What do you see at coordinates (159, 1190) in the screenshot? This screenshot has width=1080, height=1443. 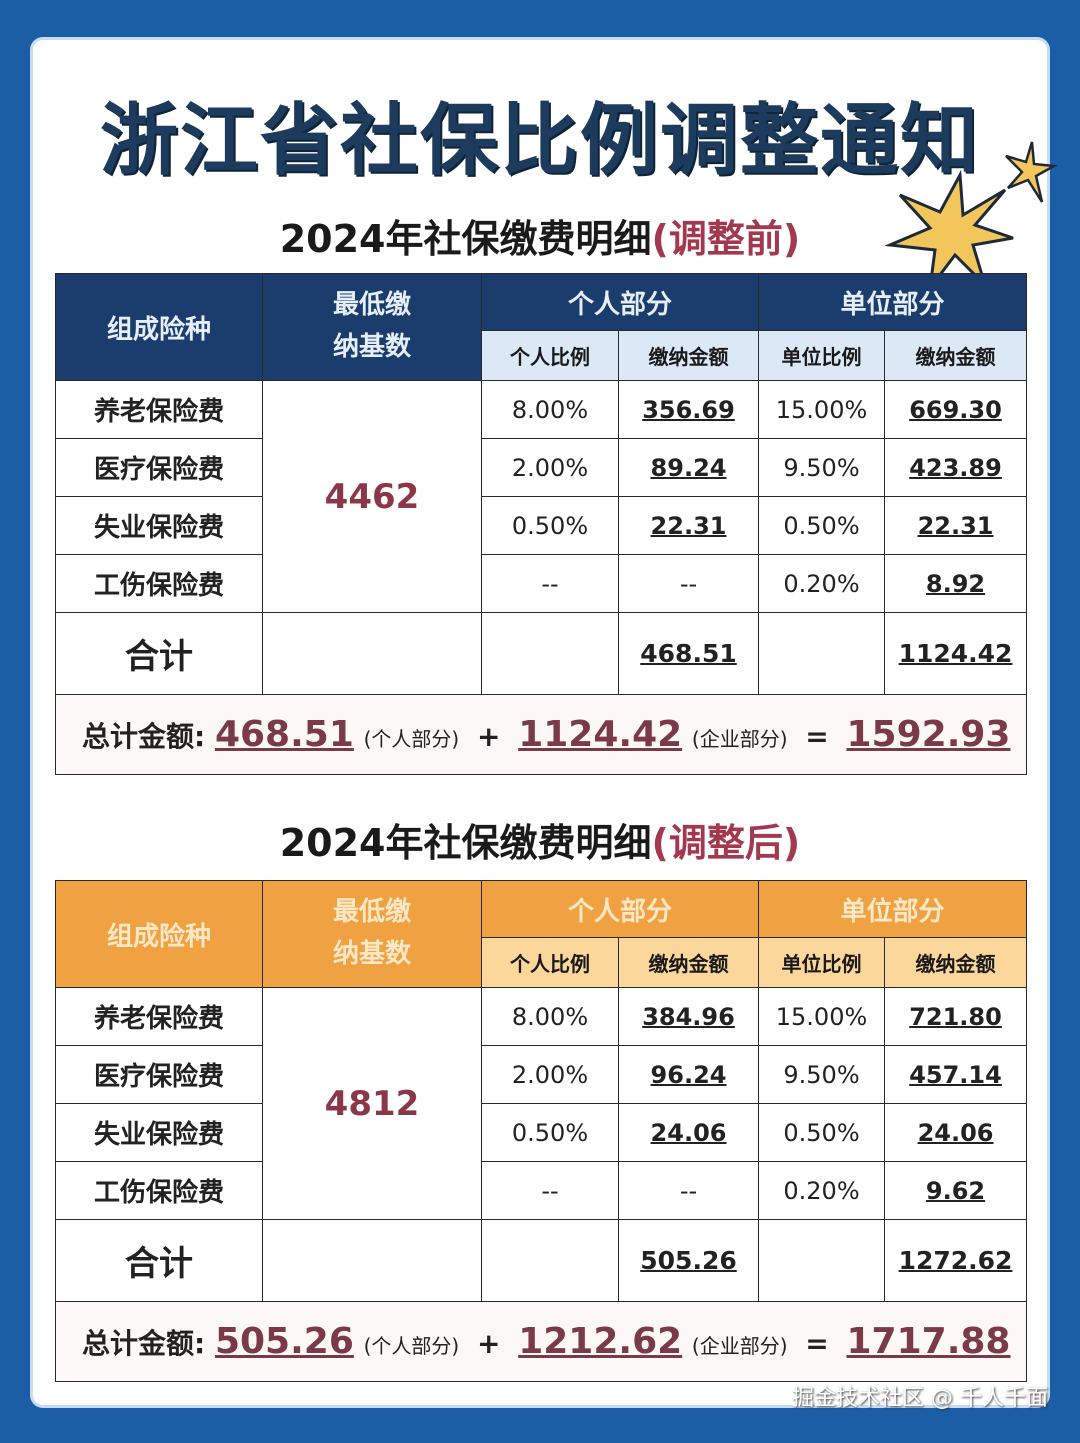 I see `insurance-type: 工伤保险费` at bounding box center [159, 1190].